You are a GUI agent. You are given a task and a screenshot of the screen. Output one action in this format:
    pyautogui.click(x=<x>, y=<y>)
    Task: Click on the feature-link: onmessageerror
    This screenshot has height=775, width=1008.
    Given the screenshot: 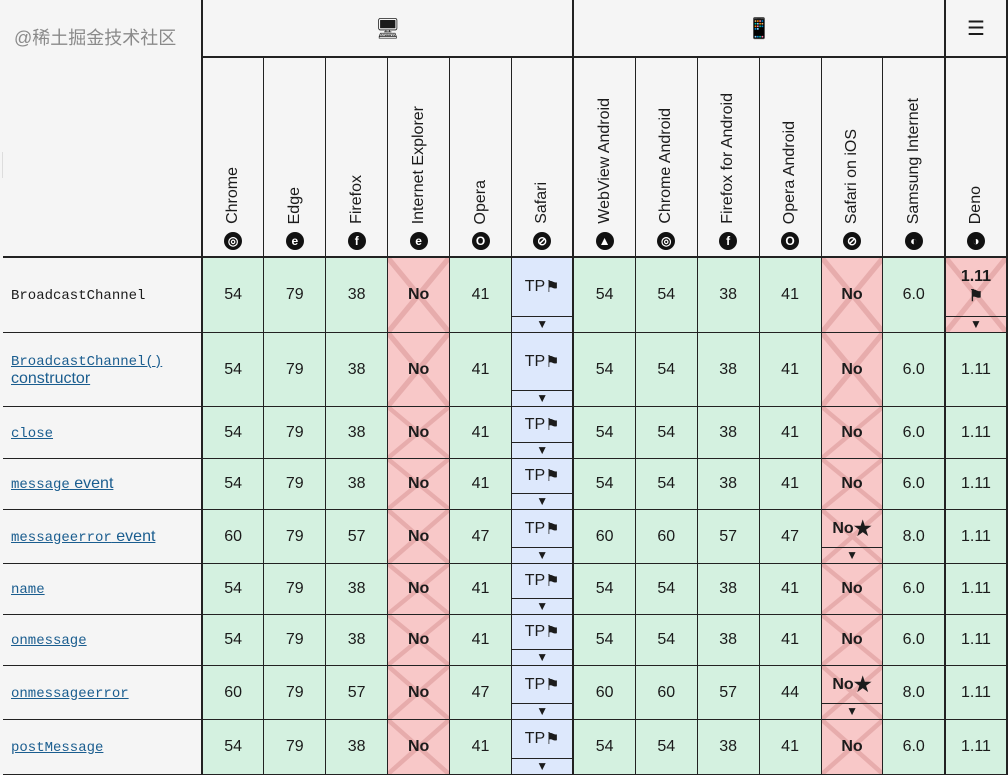 What is the action you would take?
    pyautogui.click(x=70, y=693)
    